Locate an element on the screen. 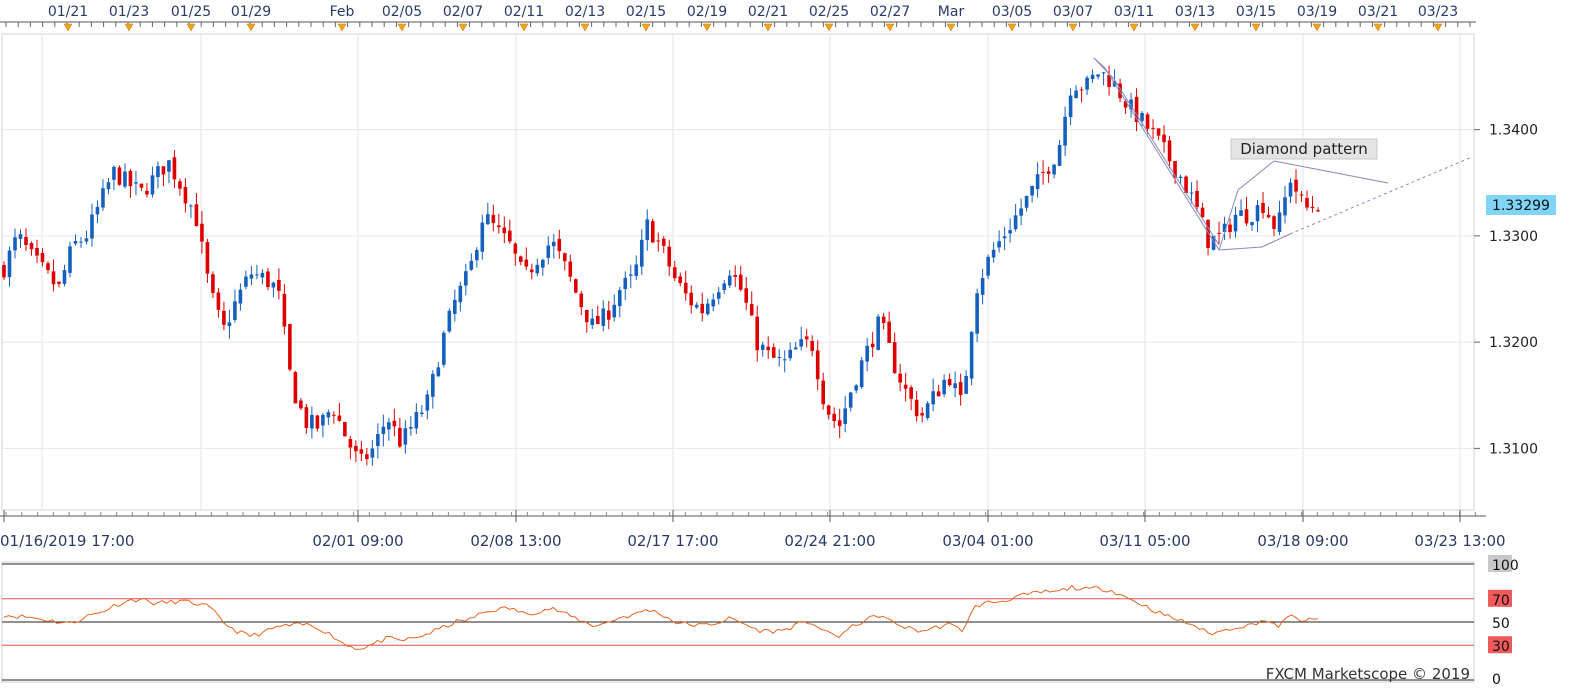 The width and height of the screenshot is (1583, 697). top-date-label: 02/13 is located at coordinates (585, 12).